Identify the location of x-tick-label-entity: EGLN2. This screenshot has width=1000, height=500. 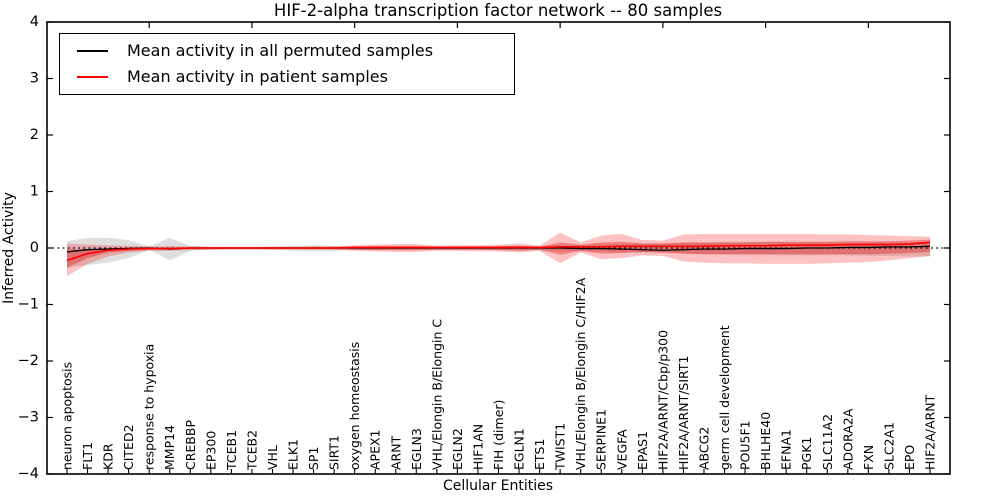
(457, 449).